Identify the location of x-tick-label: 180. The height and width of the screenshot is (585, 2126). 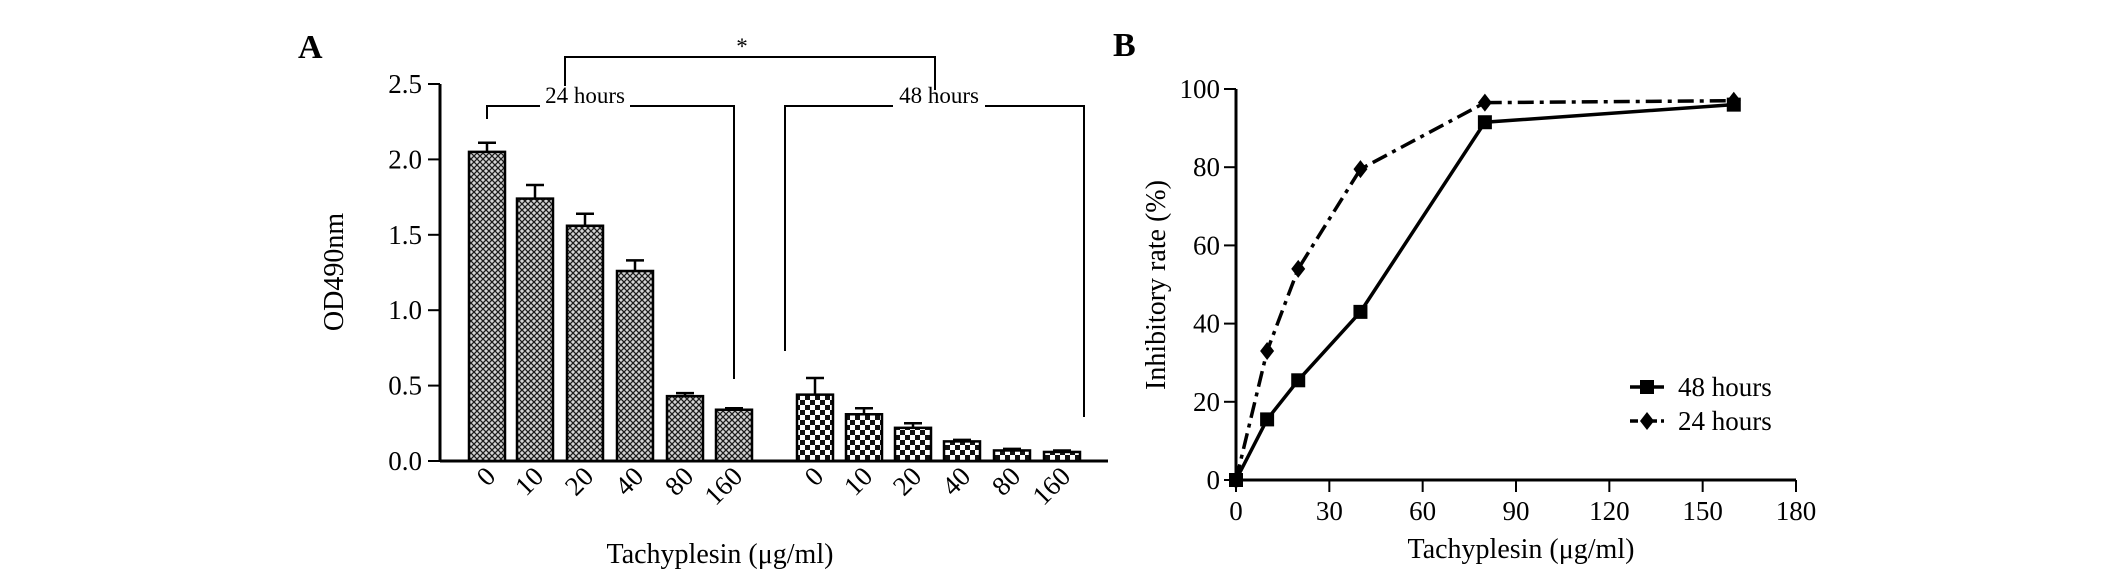
(1796, 511).